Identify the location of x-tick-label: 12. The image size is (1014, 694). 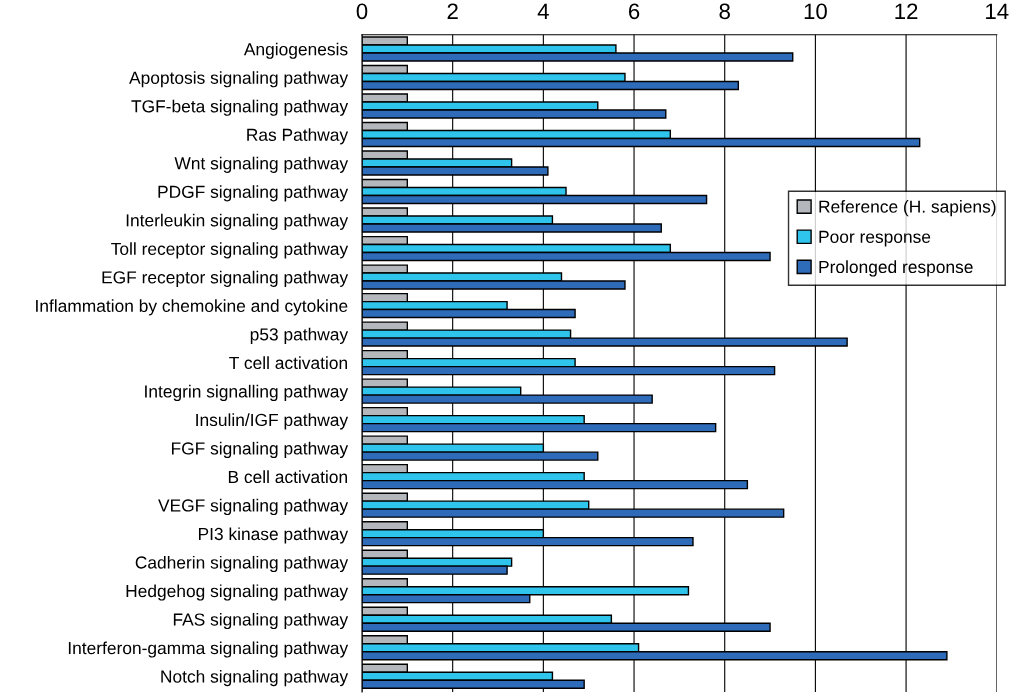
(906, 11).